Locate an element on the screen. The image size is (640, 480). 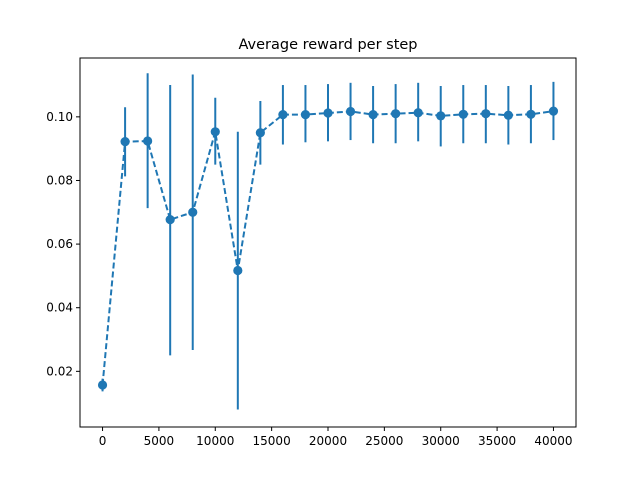
y-tick-label: 0.10 is located at coordinates (59, 117).